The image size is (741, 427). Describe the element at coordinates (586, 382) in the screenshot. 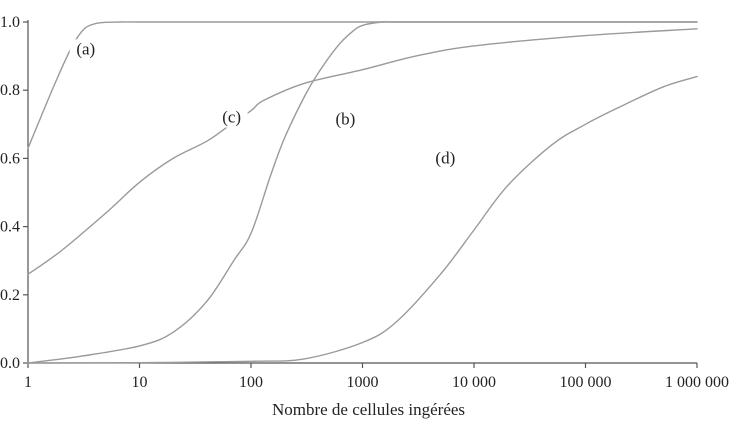

I see `x-tick-label: 100 000` at that location.